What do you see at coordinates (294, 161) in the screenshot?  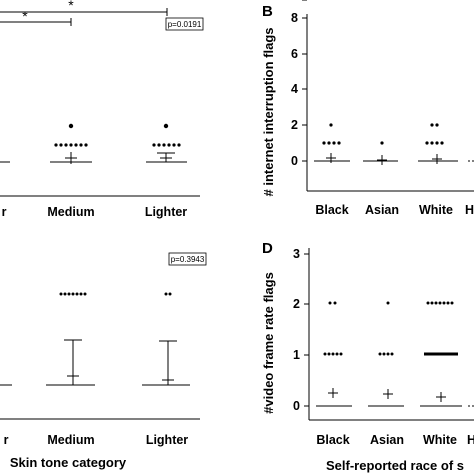 I see `panel-b-ytick-0: 0` at bounding box center [294, 161].